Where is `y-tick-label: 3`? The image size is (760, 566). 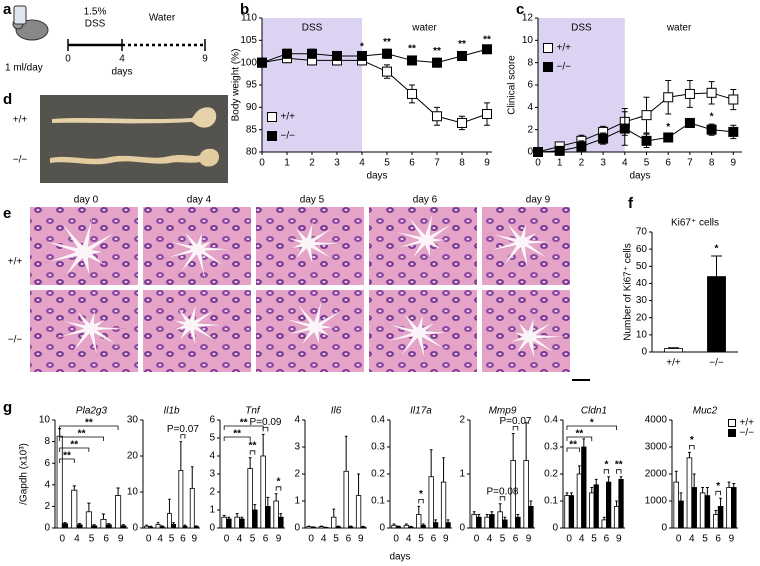 y-tick-label: 3 is located at coordinates (212, 474).